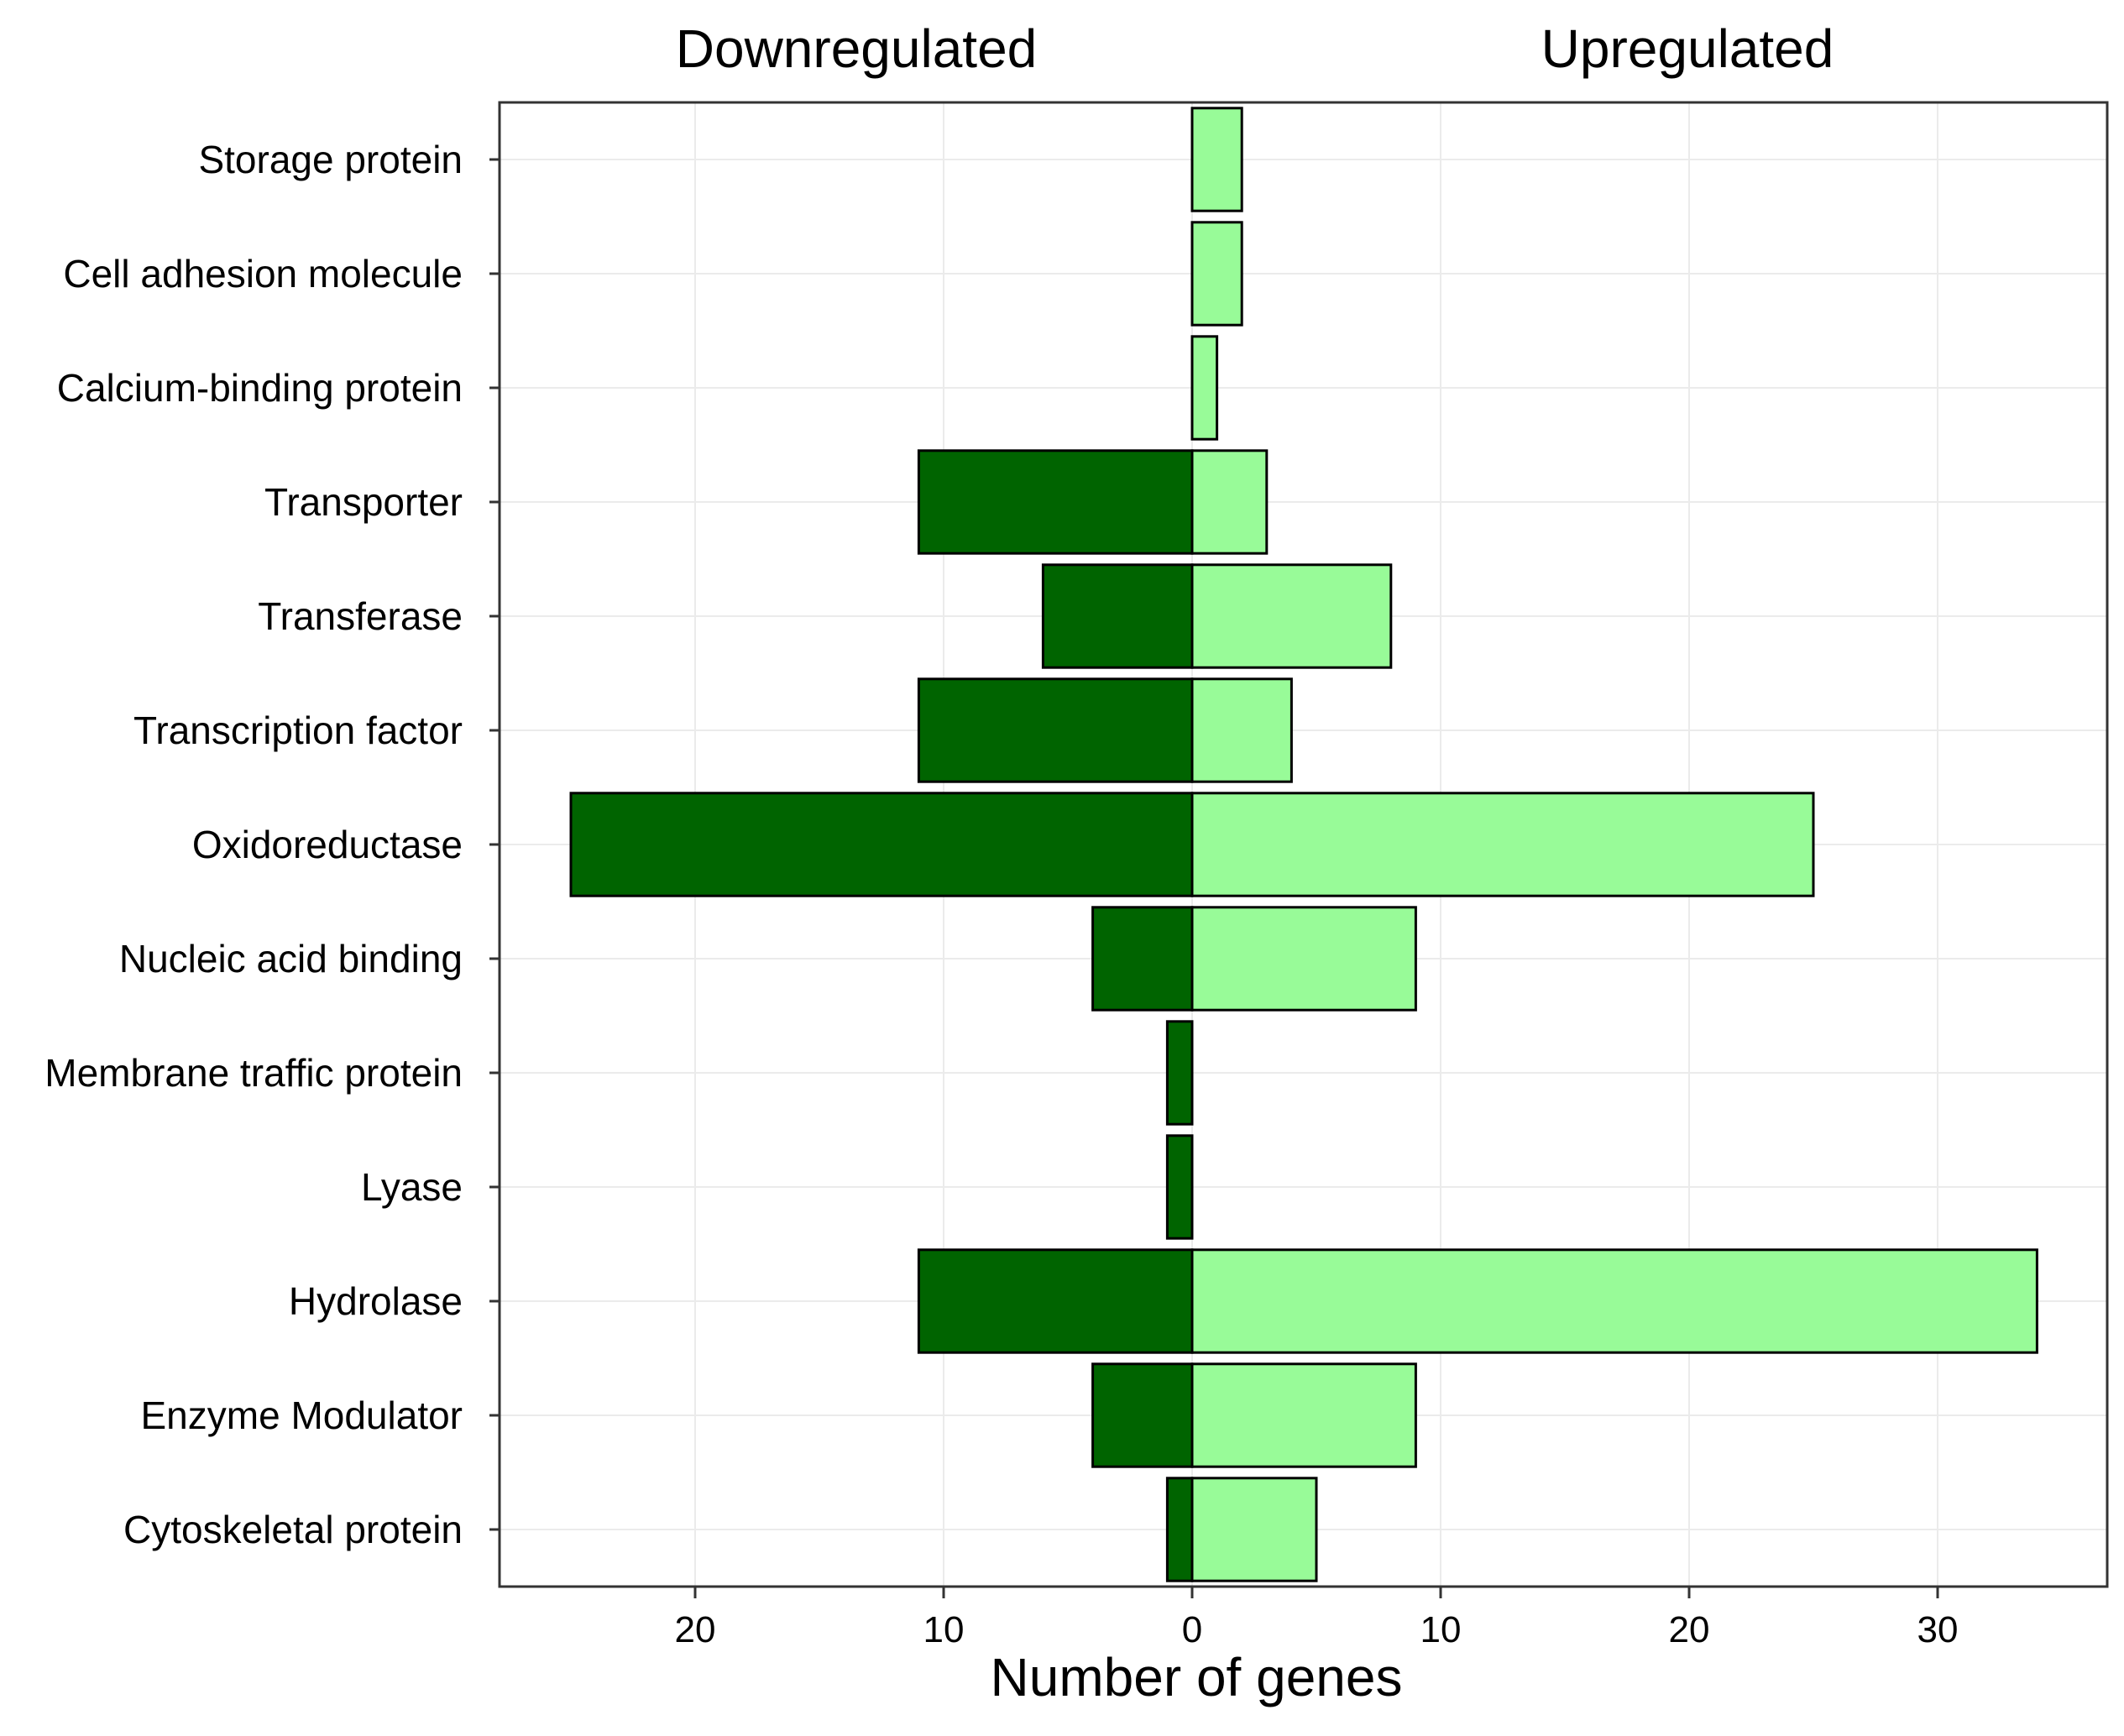  I want to click on category-label: Enzyme Modulator, so click(302, 1415).